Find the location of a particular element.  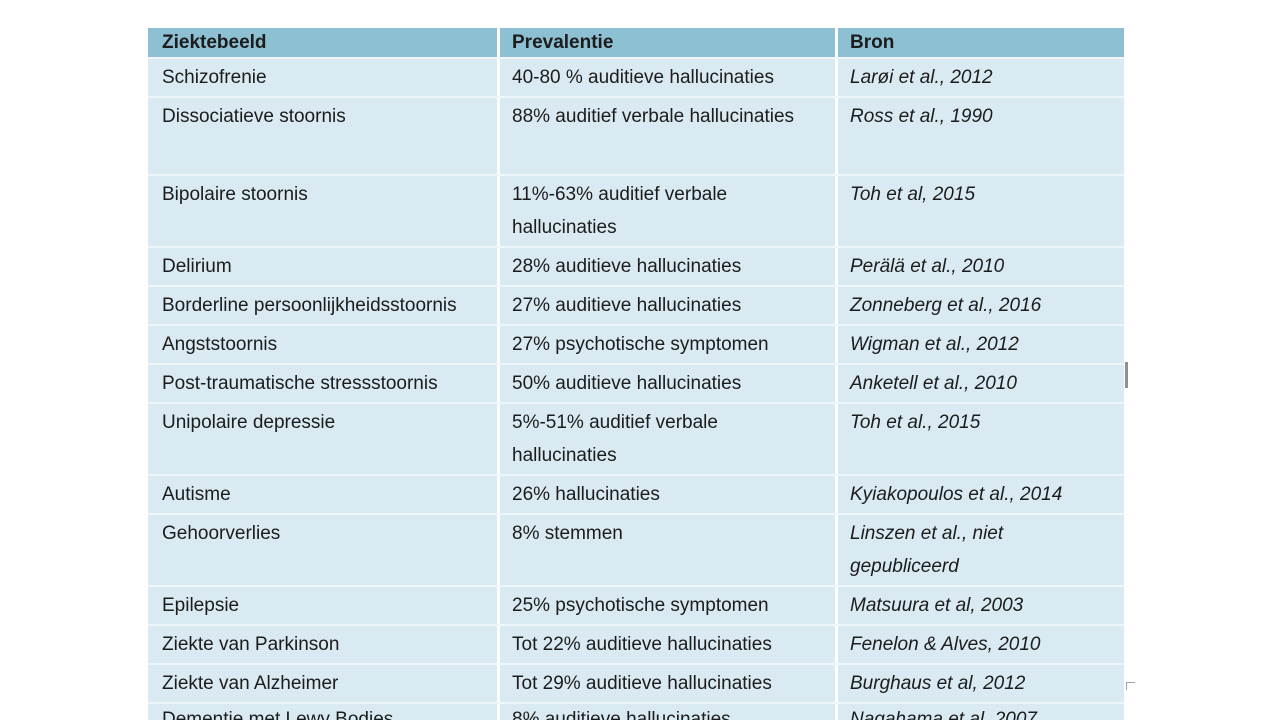

cell-prevalentie: 8% auditieve hallucinaties is located at coordinates (669, 712).